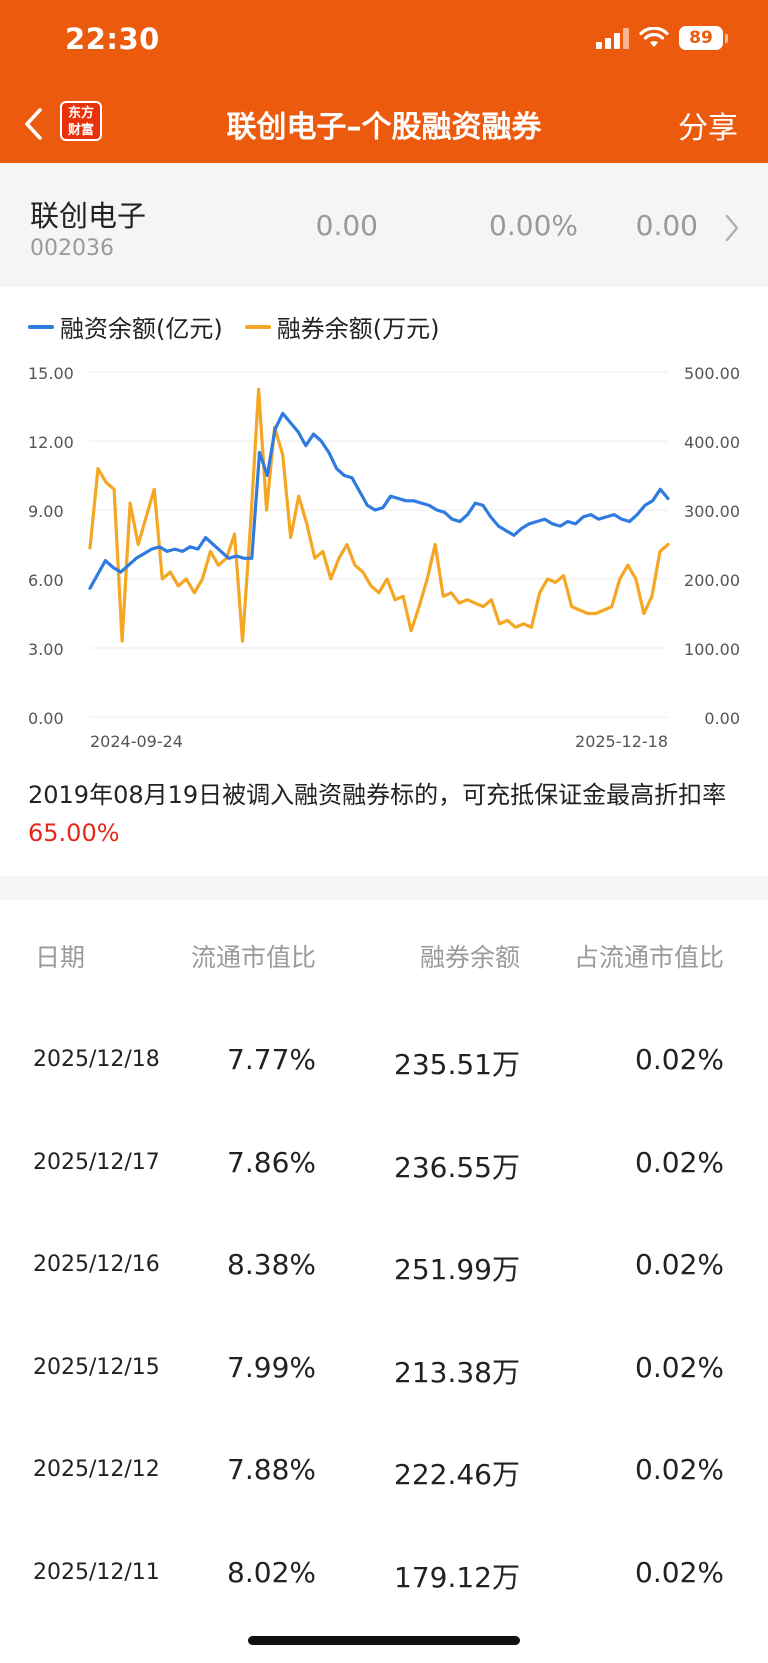 The height and width of the screenshot is (1663, 768). What do you see at coordinates (379, 500) in the screenshot?
I see `financing-balance-line` at bounding box center [379, 500].